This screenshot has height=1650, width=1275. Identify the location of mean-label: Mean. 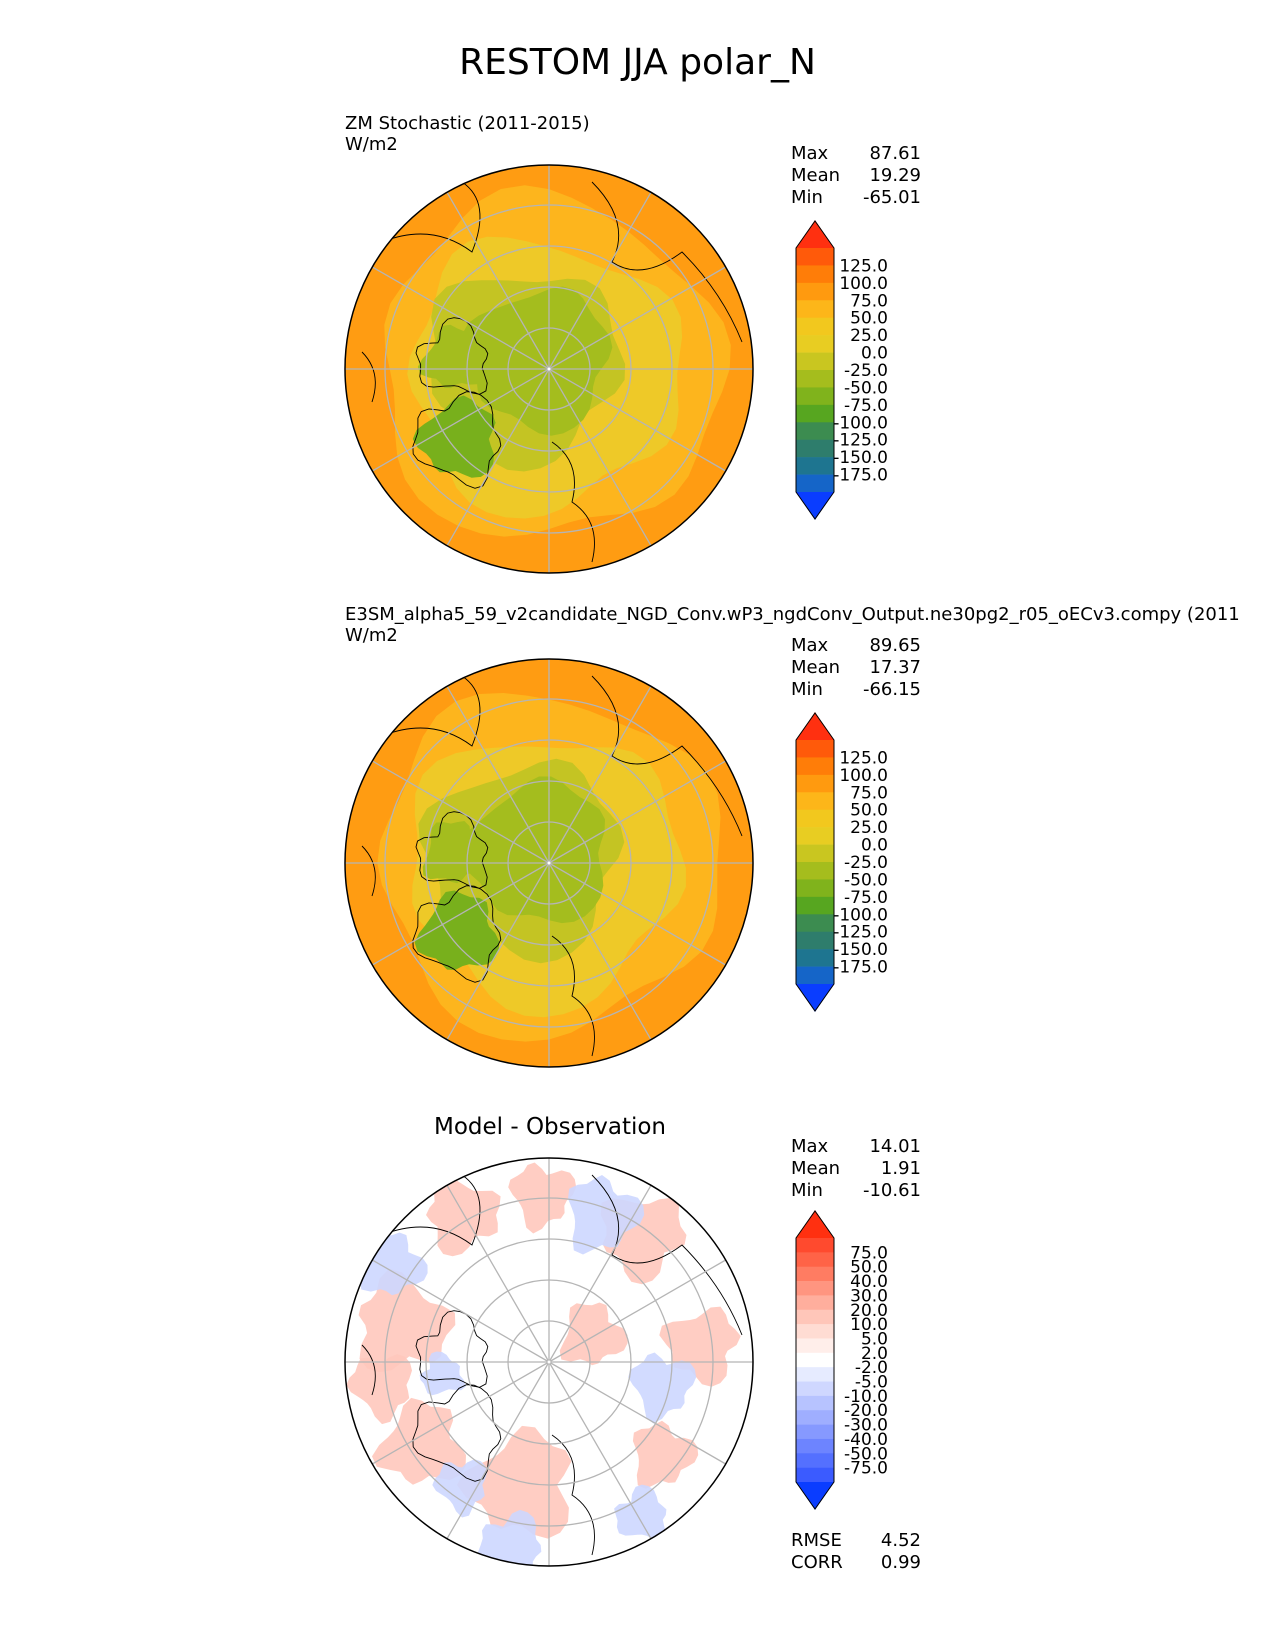
(816, 175).